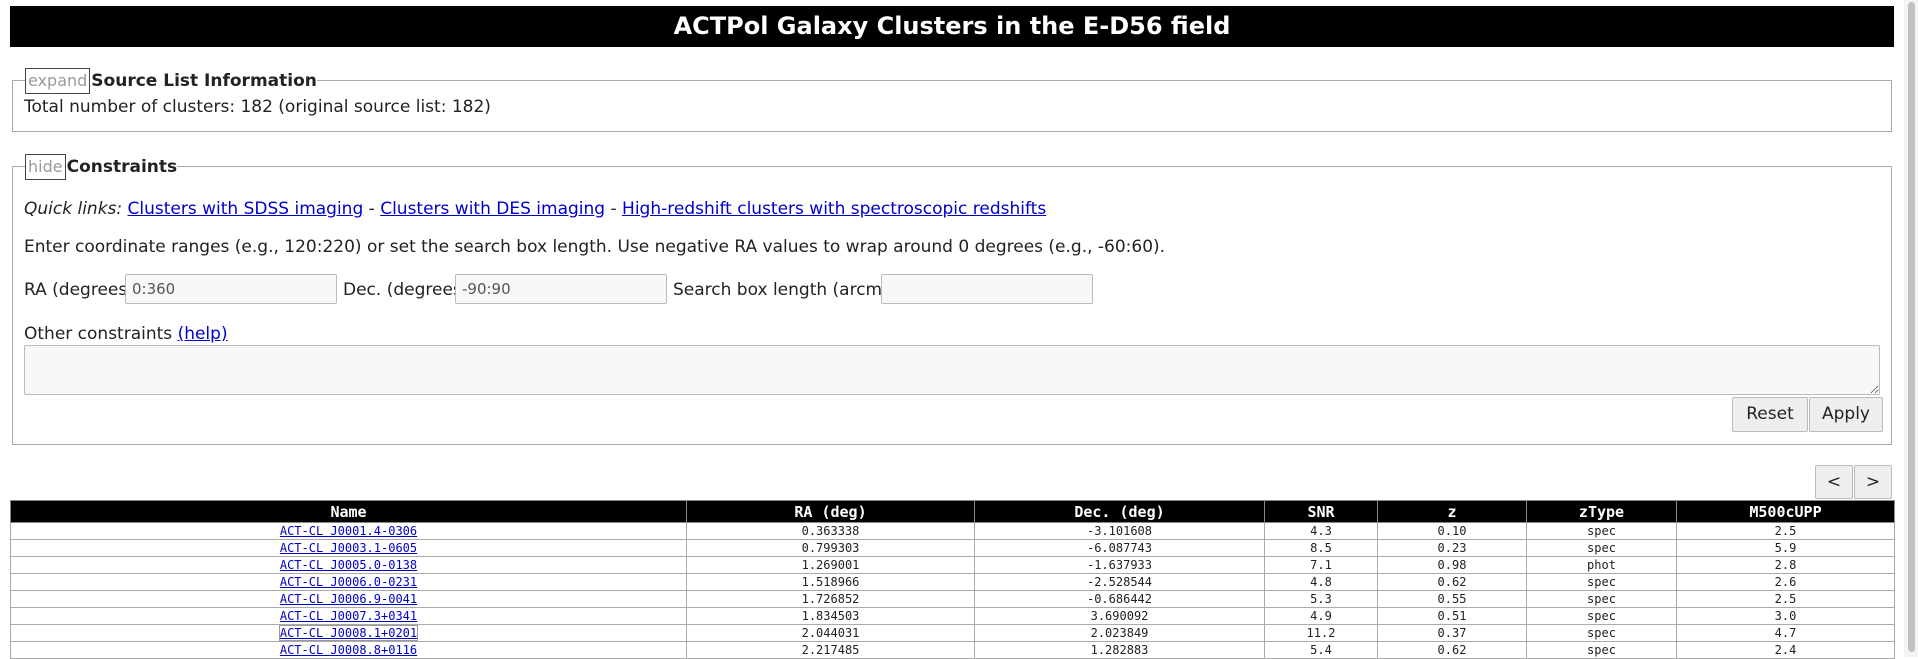 This screenshot has width=1918, height=659. What do you see at coordinates (1785, 548) in the screenshot?
I see `cell-m500cupp: 5.9` at bounding box center [1785, 548].